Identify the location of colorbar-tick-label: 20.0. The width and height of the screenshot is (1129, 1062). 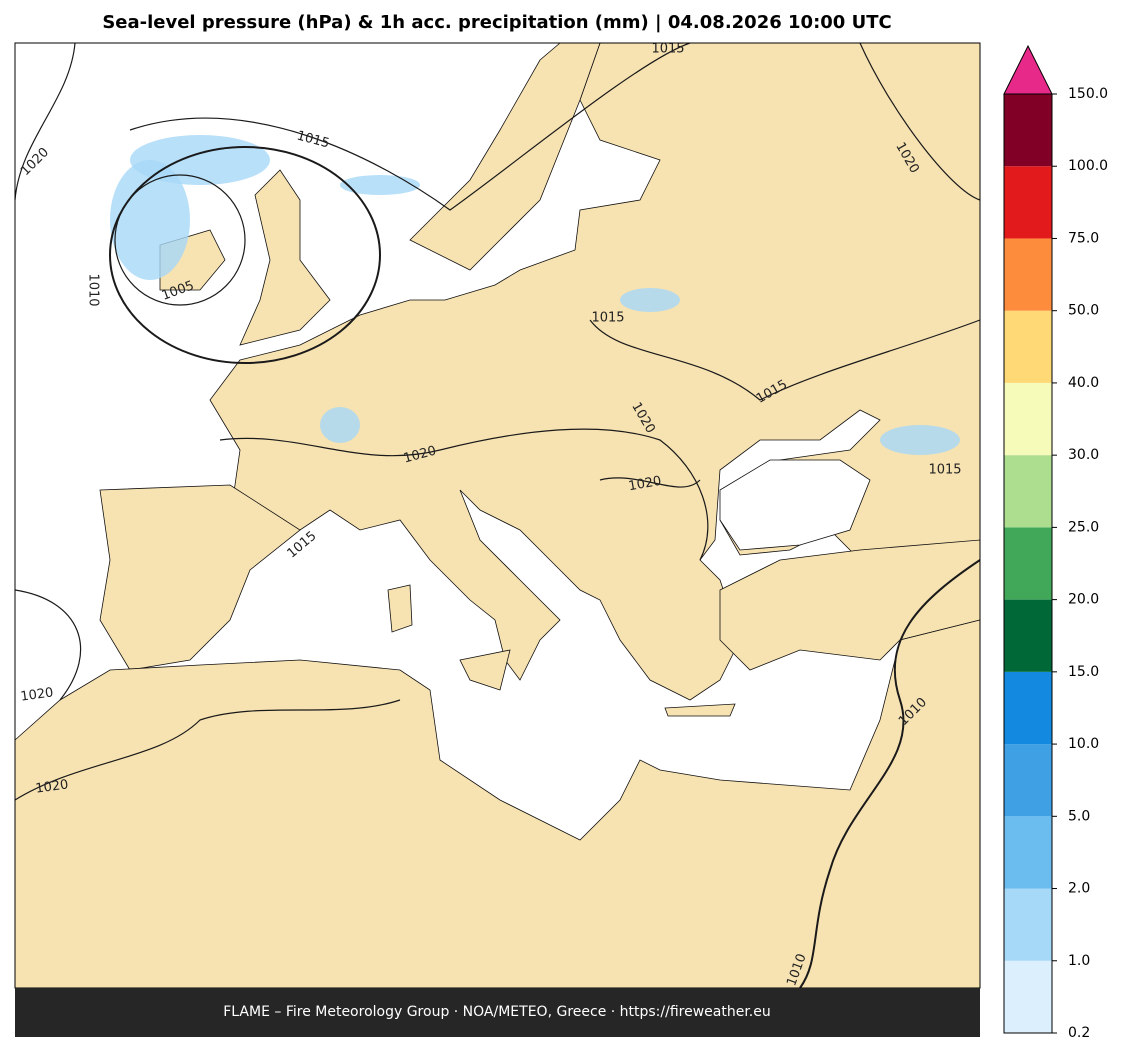
(1083, 600).